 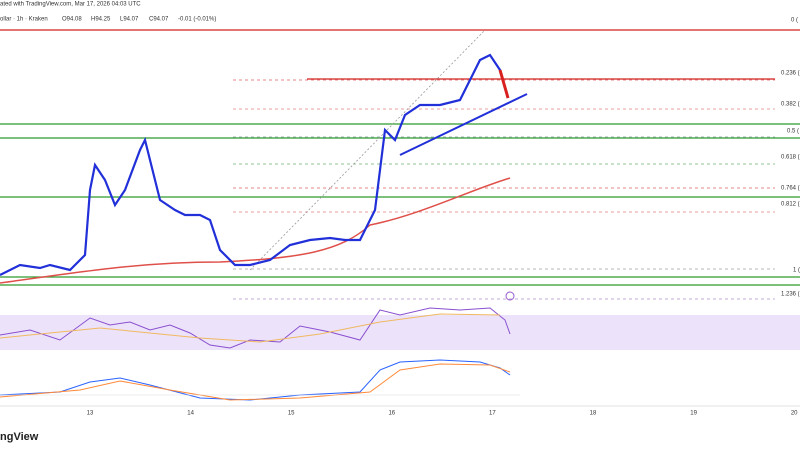 What do you see at coordinates (790, 295) in the screenshot?
I see `fib-label: 1.236 (` at bounding box center [790, 295].